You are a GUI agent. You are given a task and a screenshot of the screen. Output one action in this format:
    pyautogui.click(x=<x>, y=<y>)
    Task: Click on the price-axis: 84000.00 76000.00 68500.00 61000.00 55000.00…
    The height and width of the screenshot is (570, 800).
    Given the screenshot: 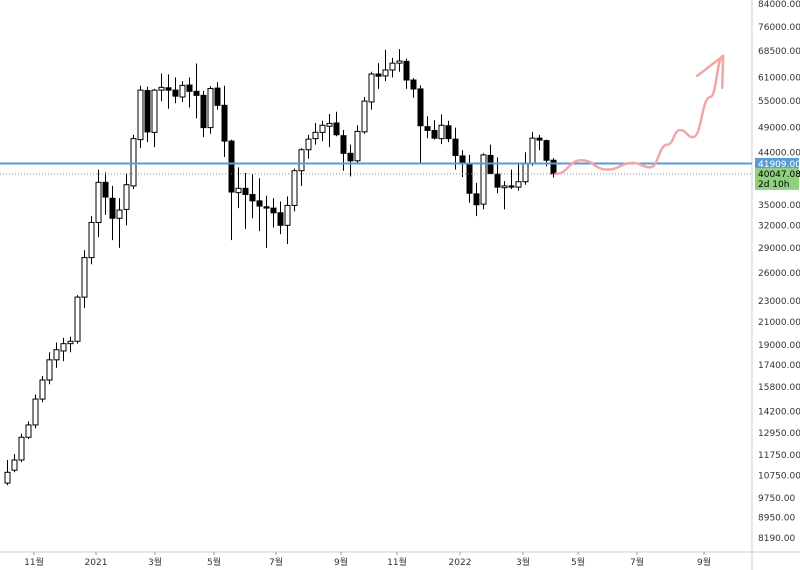 What is the action you would take?
    pyautogui.click(x=777, y=272)
    